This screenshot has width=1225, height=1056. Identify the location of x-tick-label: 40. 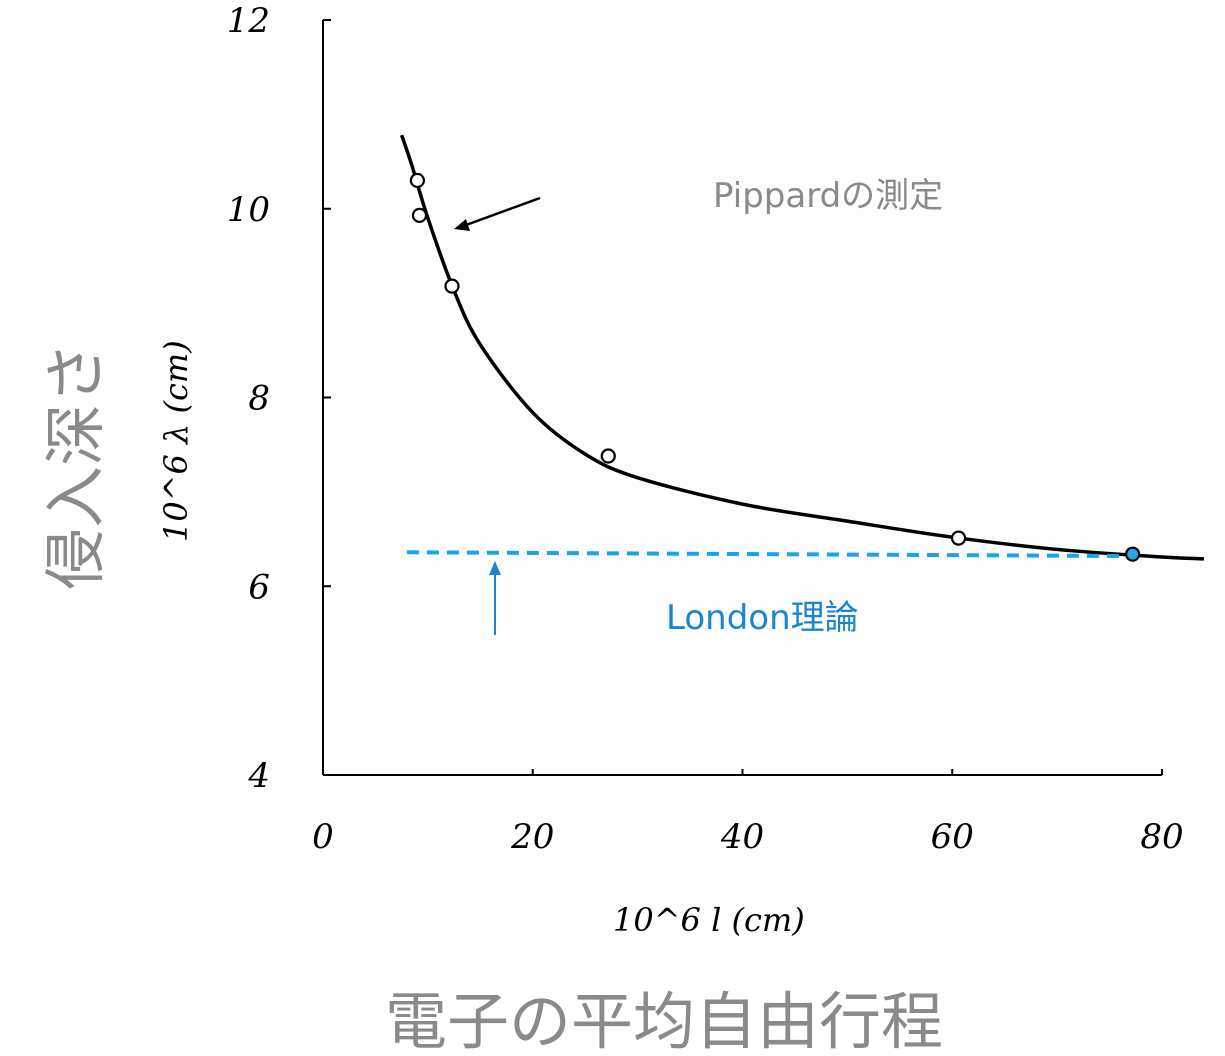
(742, 837).